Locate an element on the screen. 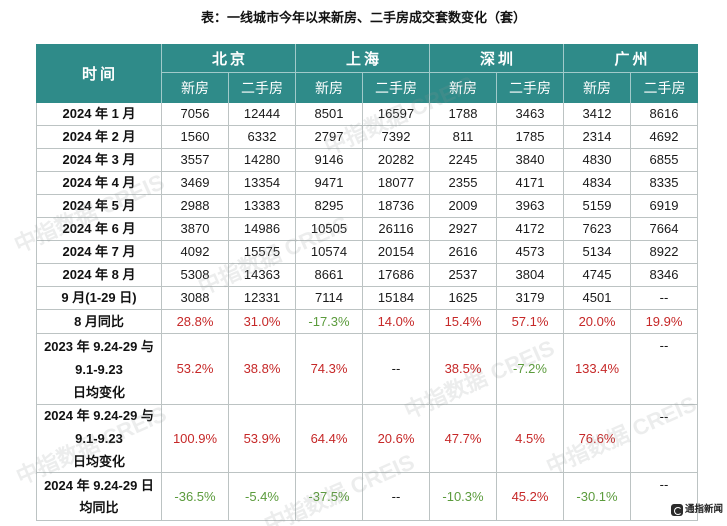  data-cell: 17686 is located at coordinates (396, 275).